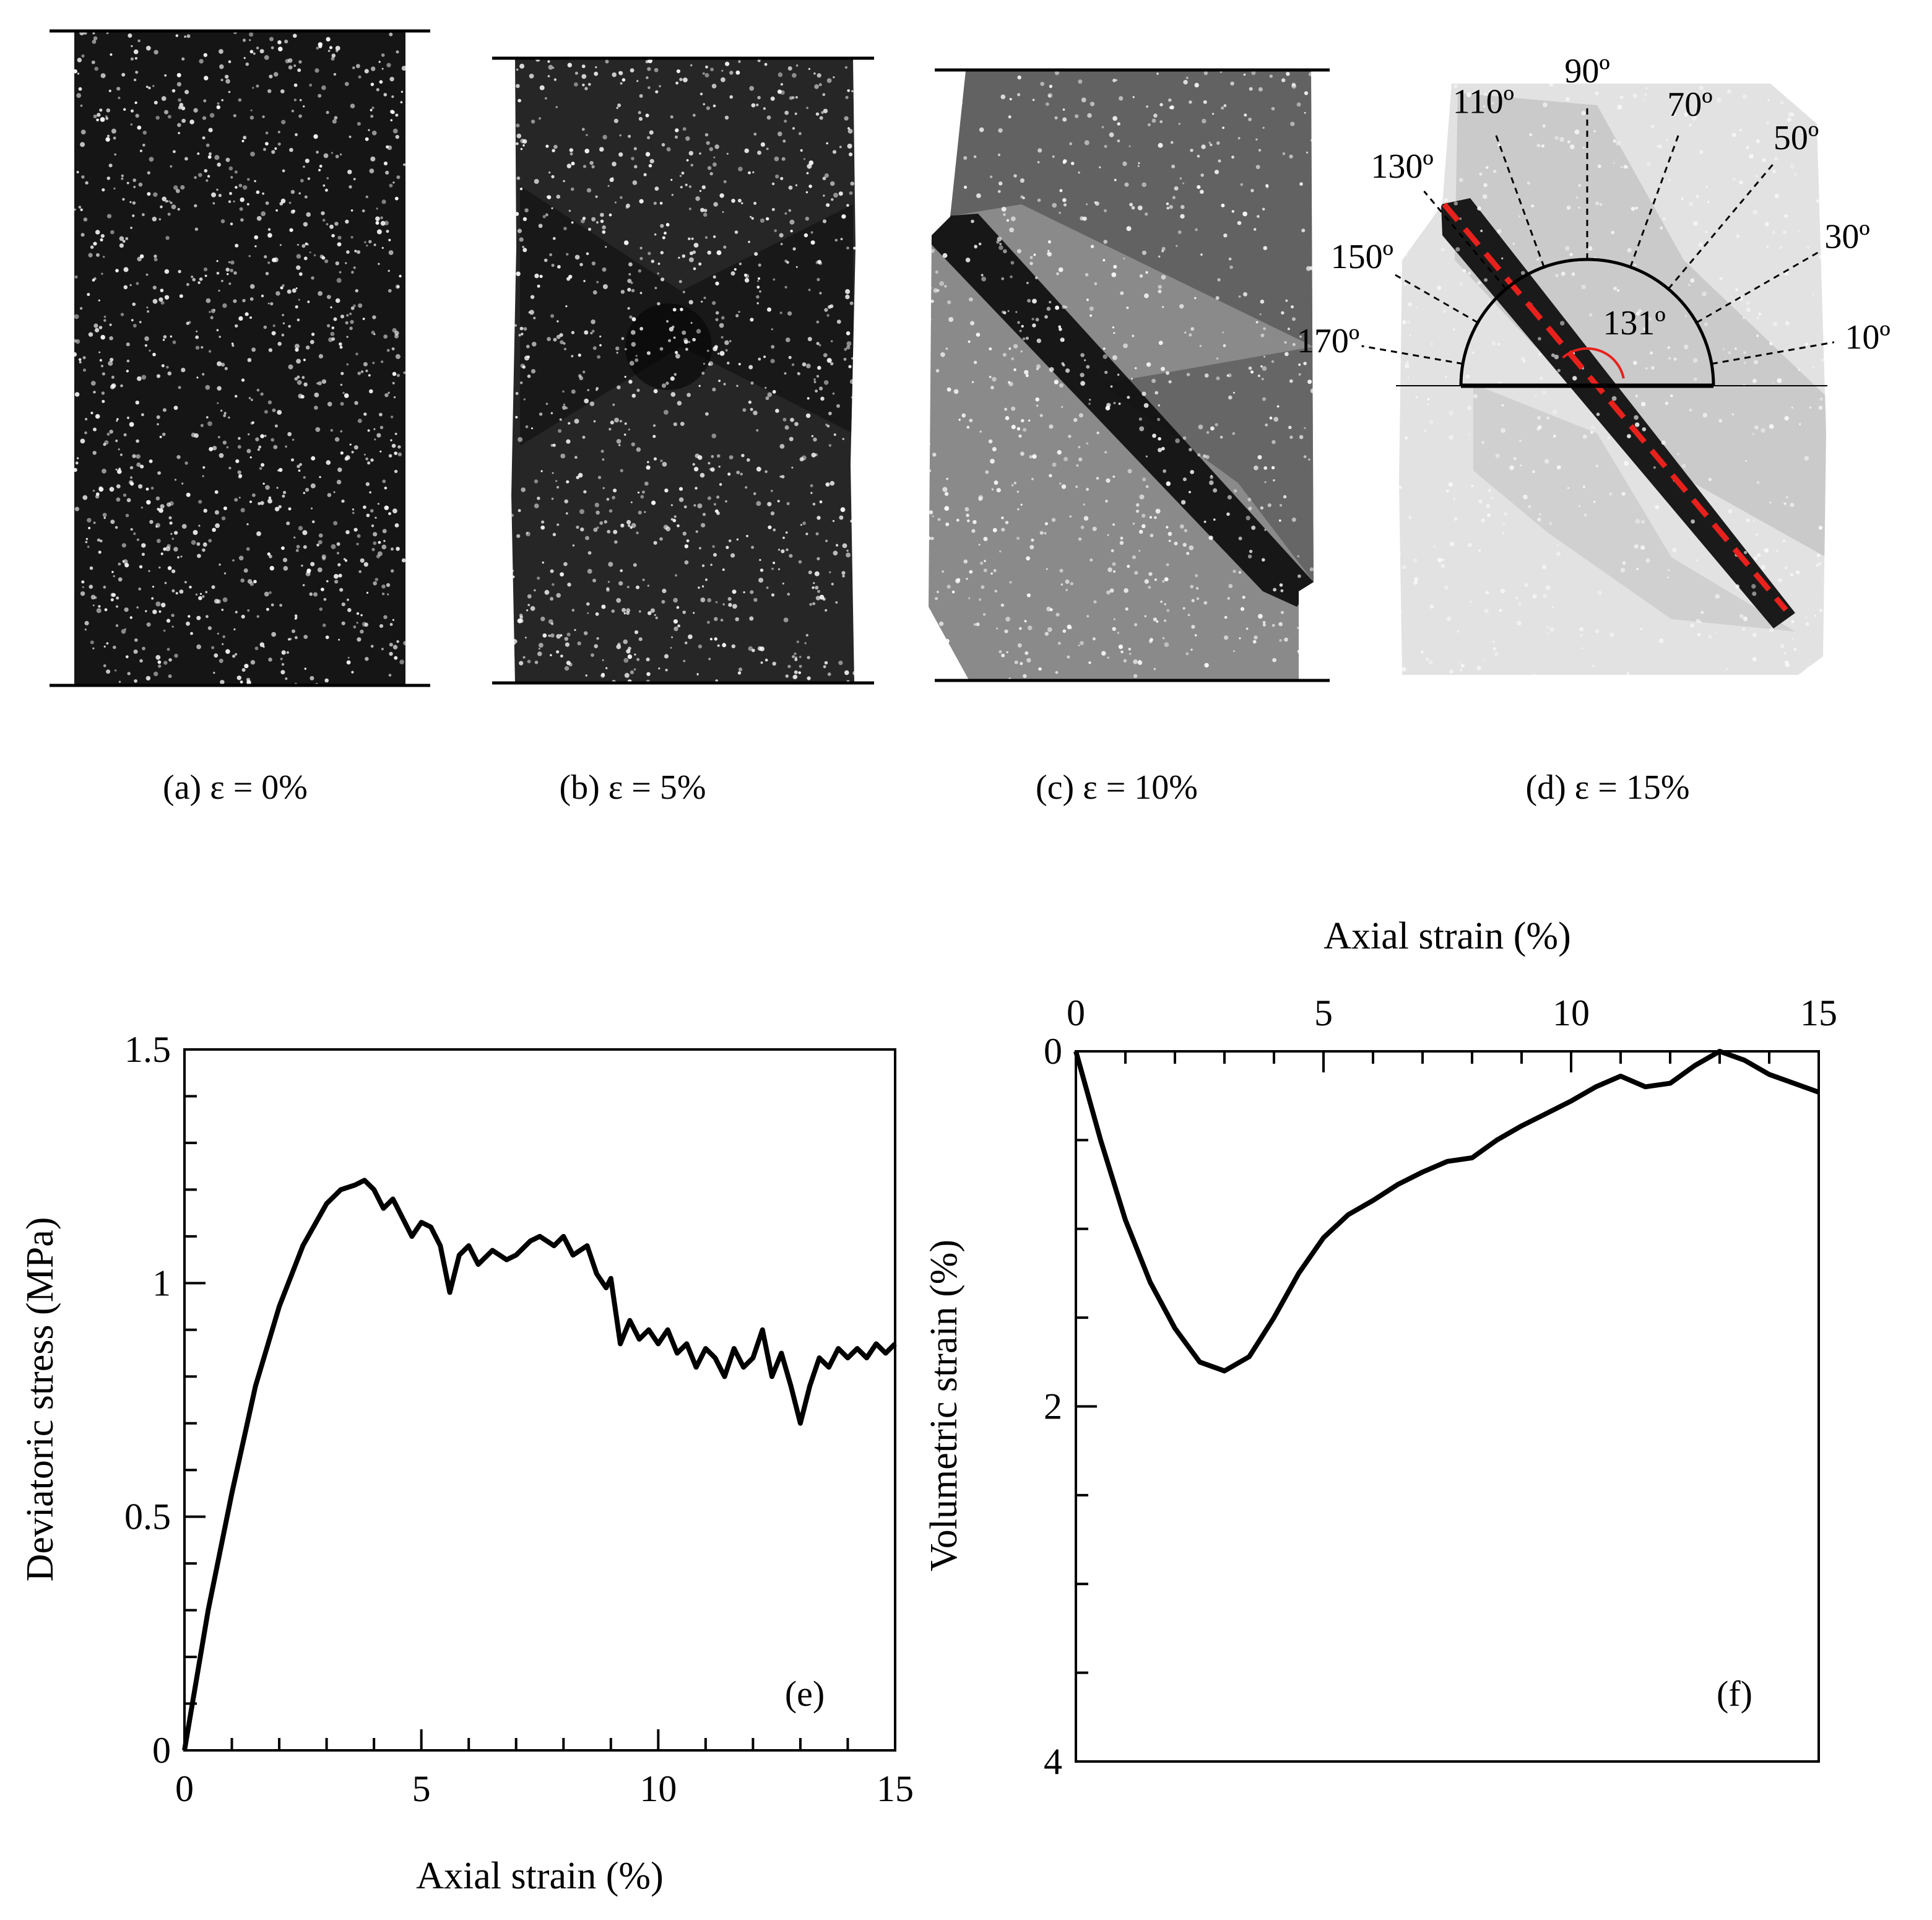 Image resolution: width=1932 pixels, height=1920 pixels. Describe the element at coordinates (805, 1694) in the screenshot. I see `panel-label-e: (e)` at that location.